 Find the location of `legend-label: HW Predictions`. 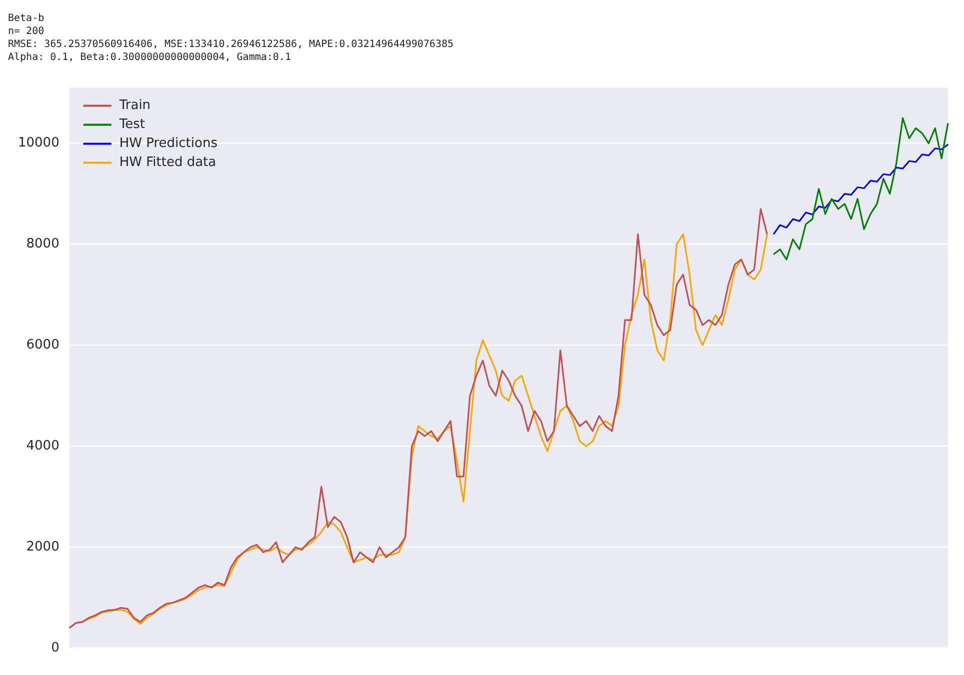

legend-label: HW Predictions is located at coordinates (168, 144).